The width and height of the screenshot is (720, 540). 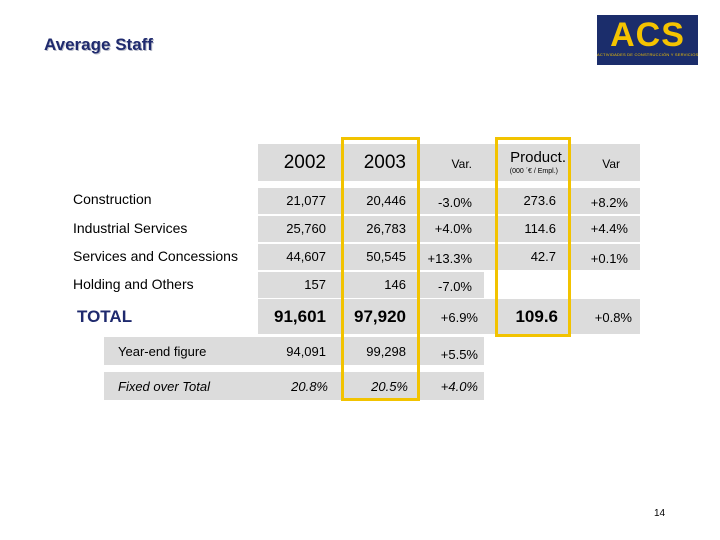 I want to click on total-product: 109.6, so click(x=536, y=316).